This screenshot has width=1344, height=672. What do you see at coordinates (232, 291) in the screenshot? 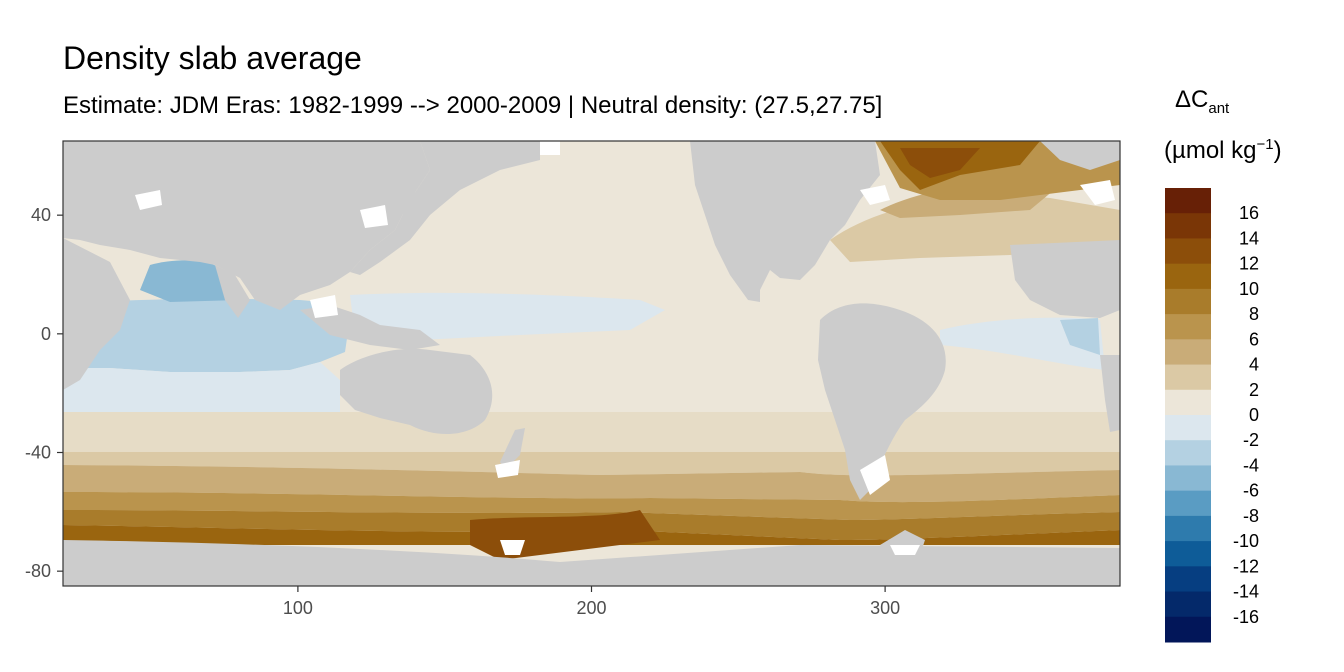
I see `india` at bounding box center [232, 291].